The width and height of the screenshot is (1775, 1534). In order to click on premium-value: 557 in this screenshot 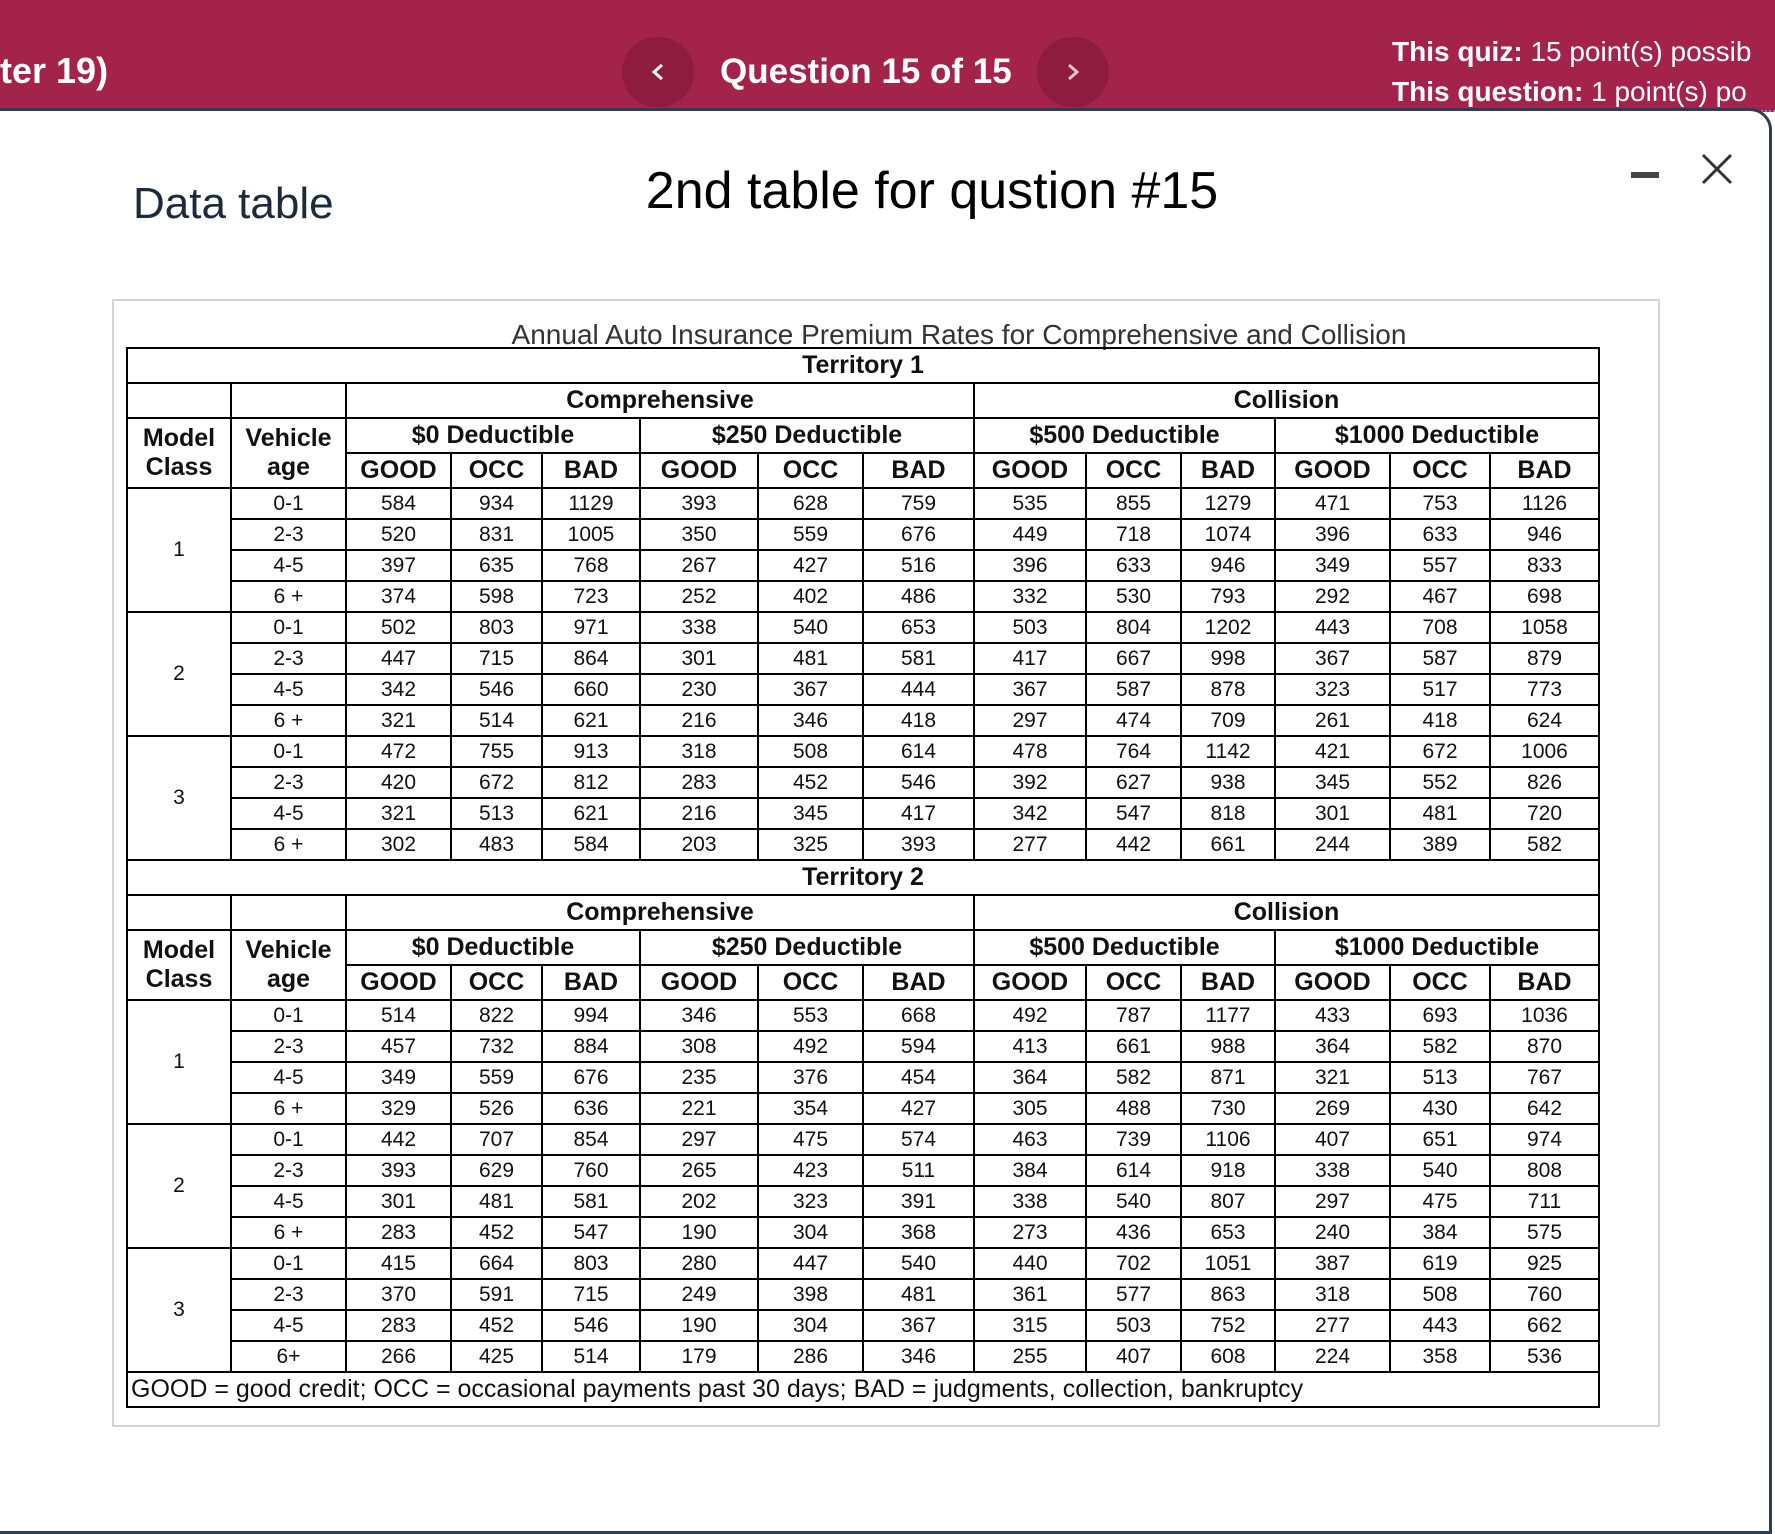, I will do `click(1440, 565)`.